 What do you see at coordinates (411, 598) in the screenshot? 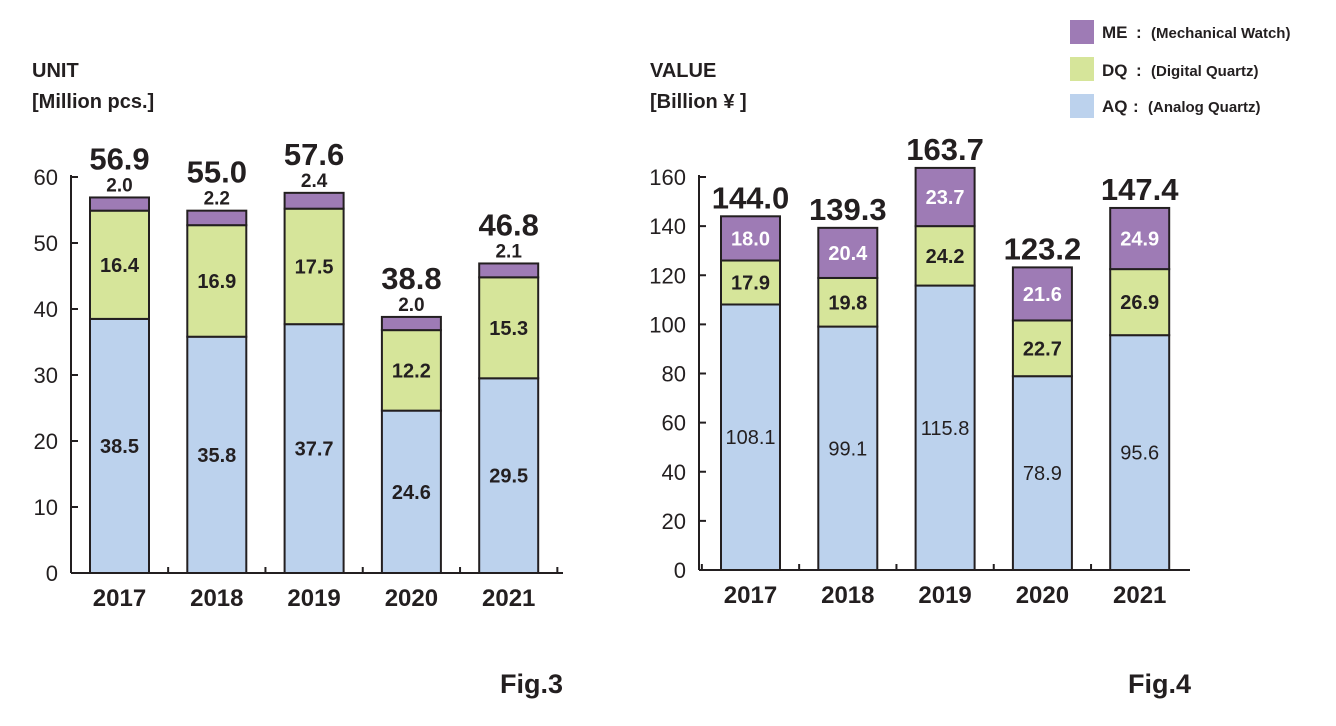
I see `unit-x-label-2020: 2020` at bounding box center [411, 598].